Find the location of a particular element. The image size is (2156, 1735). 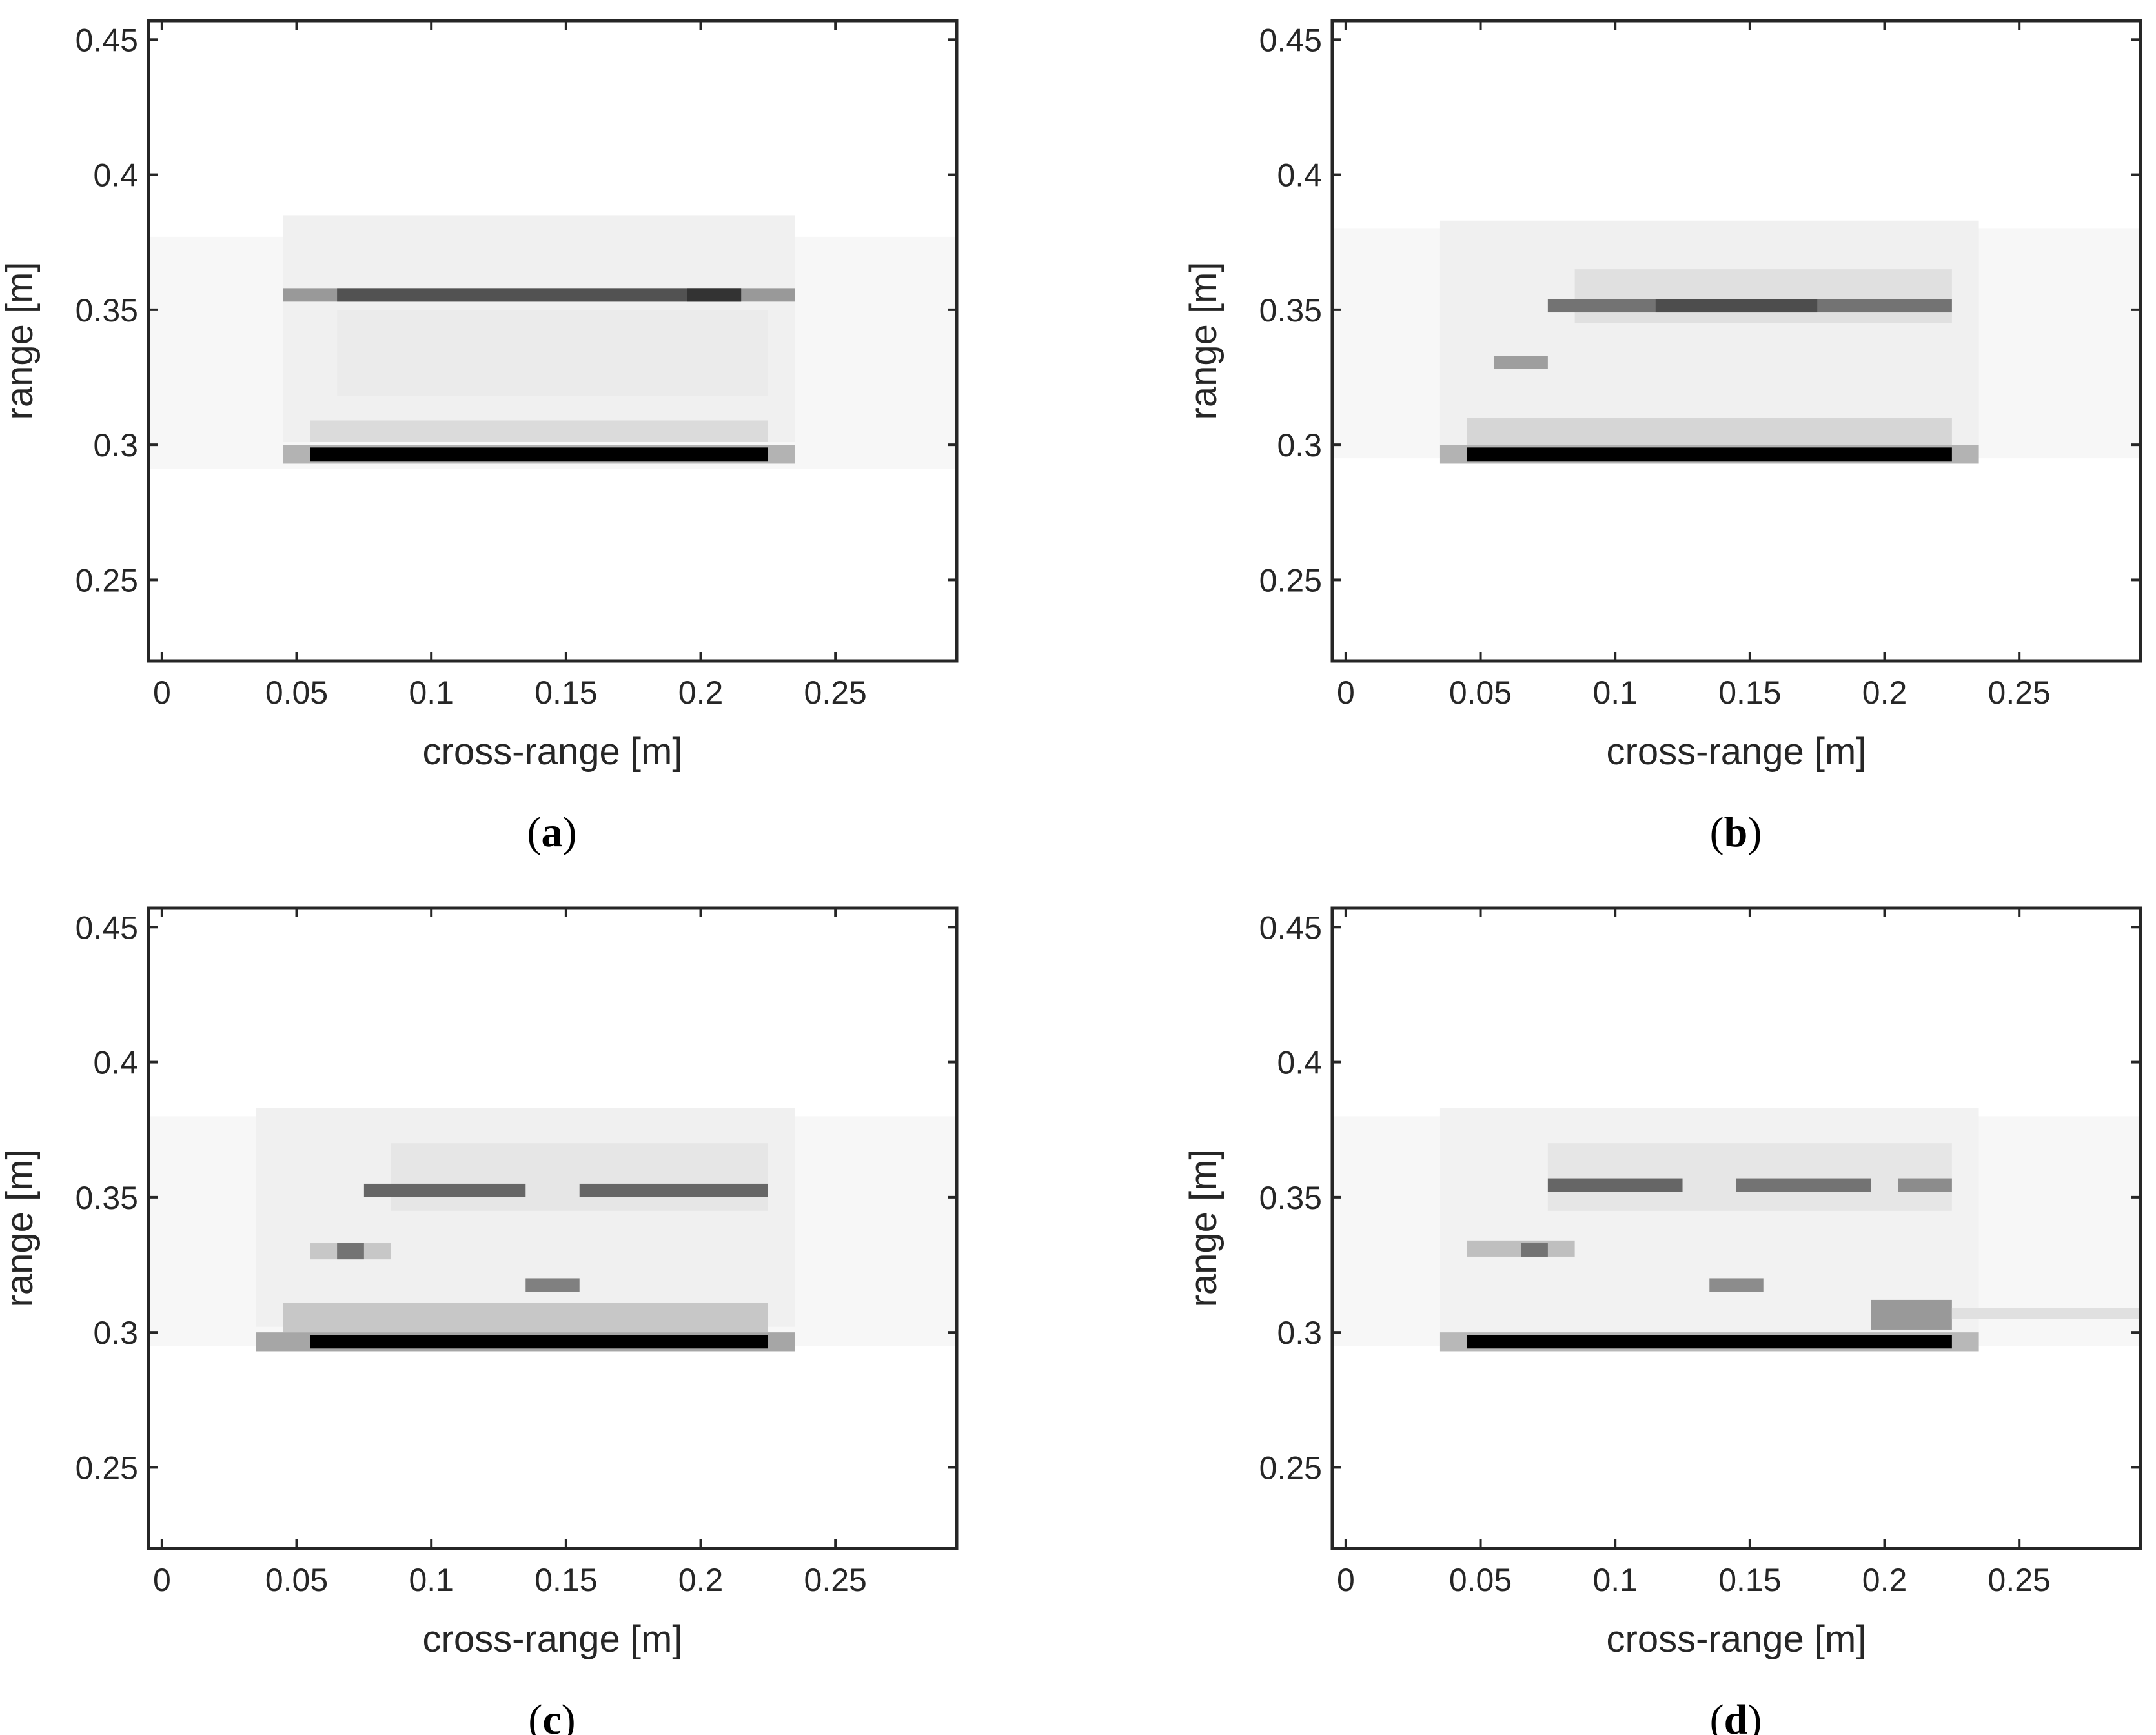

panel-label: (b) is located at coordinates (1736, 833).